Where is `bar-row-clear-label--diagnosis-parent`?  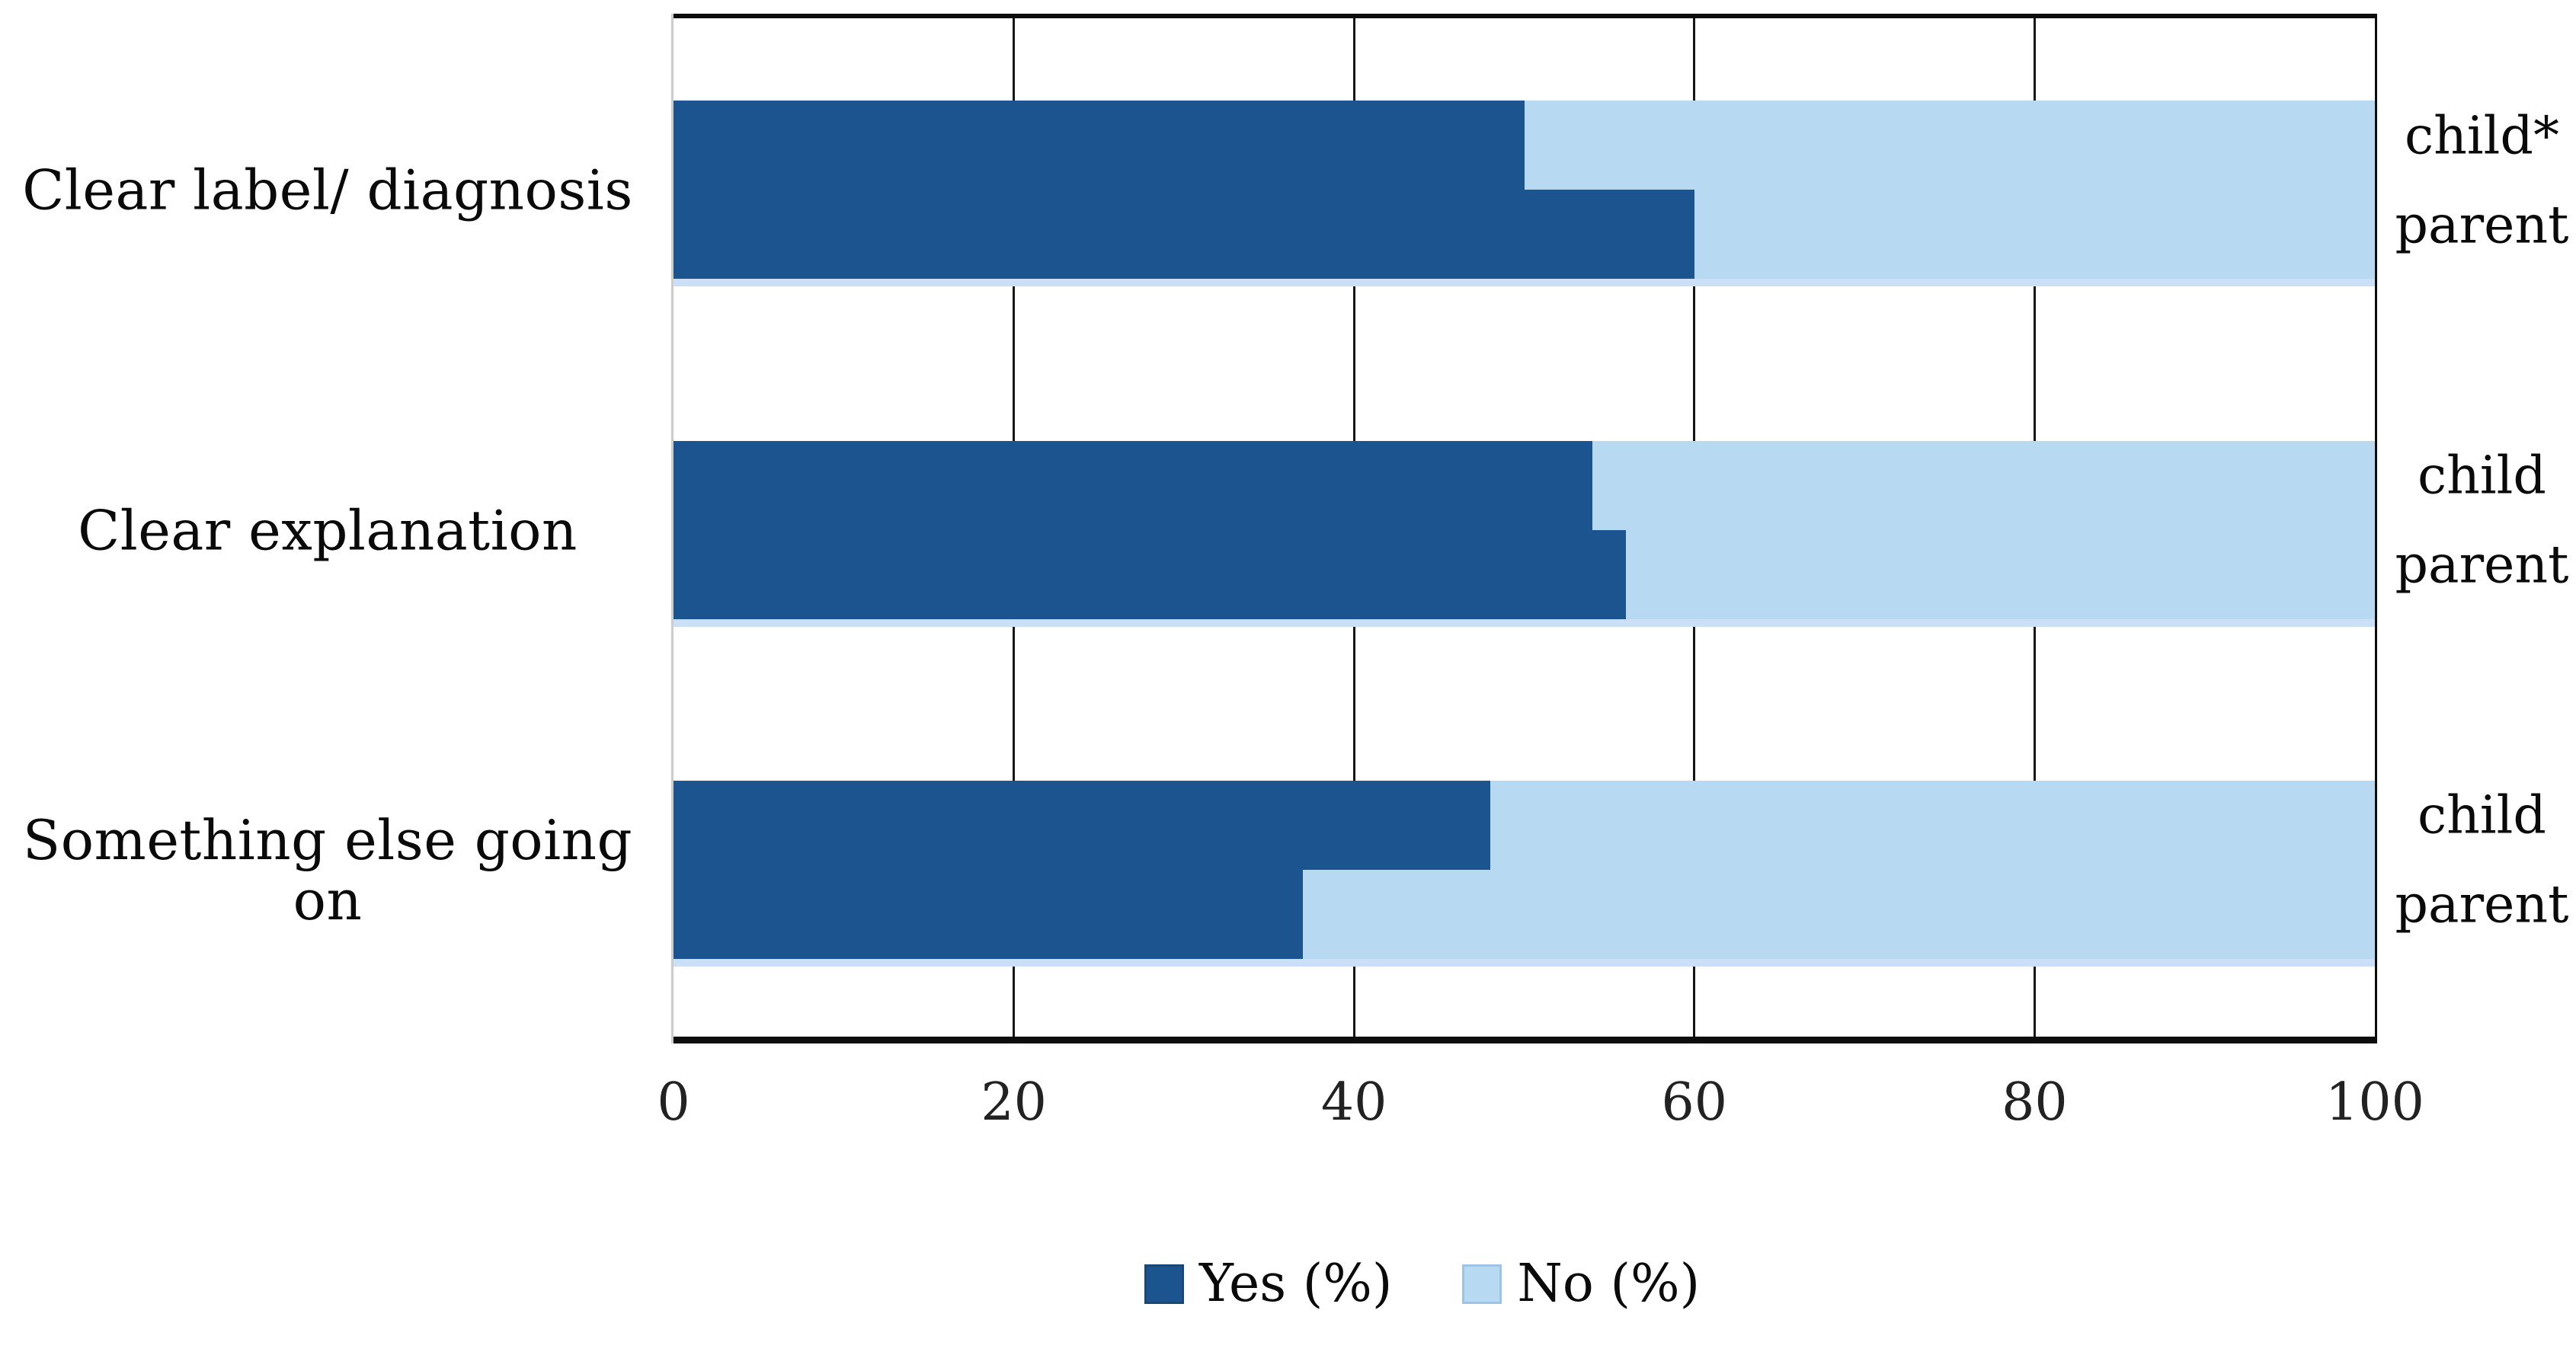 bar-row-clear-label--diagnosis-parent is located at coordinates (1524, 235).